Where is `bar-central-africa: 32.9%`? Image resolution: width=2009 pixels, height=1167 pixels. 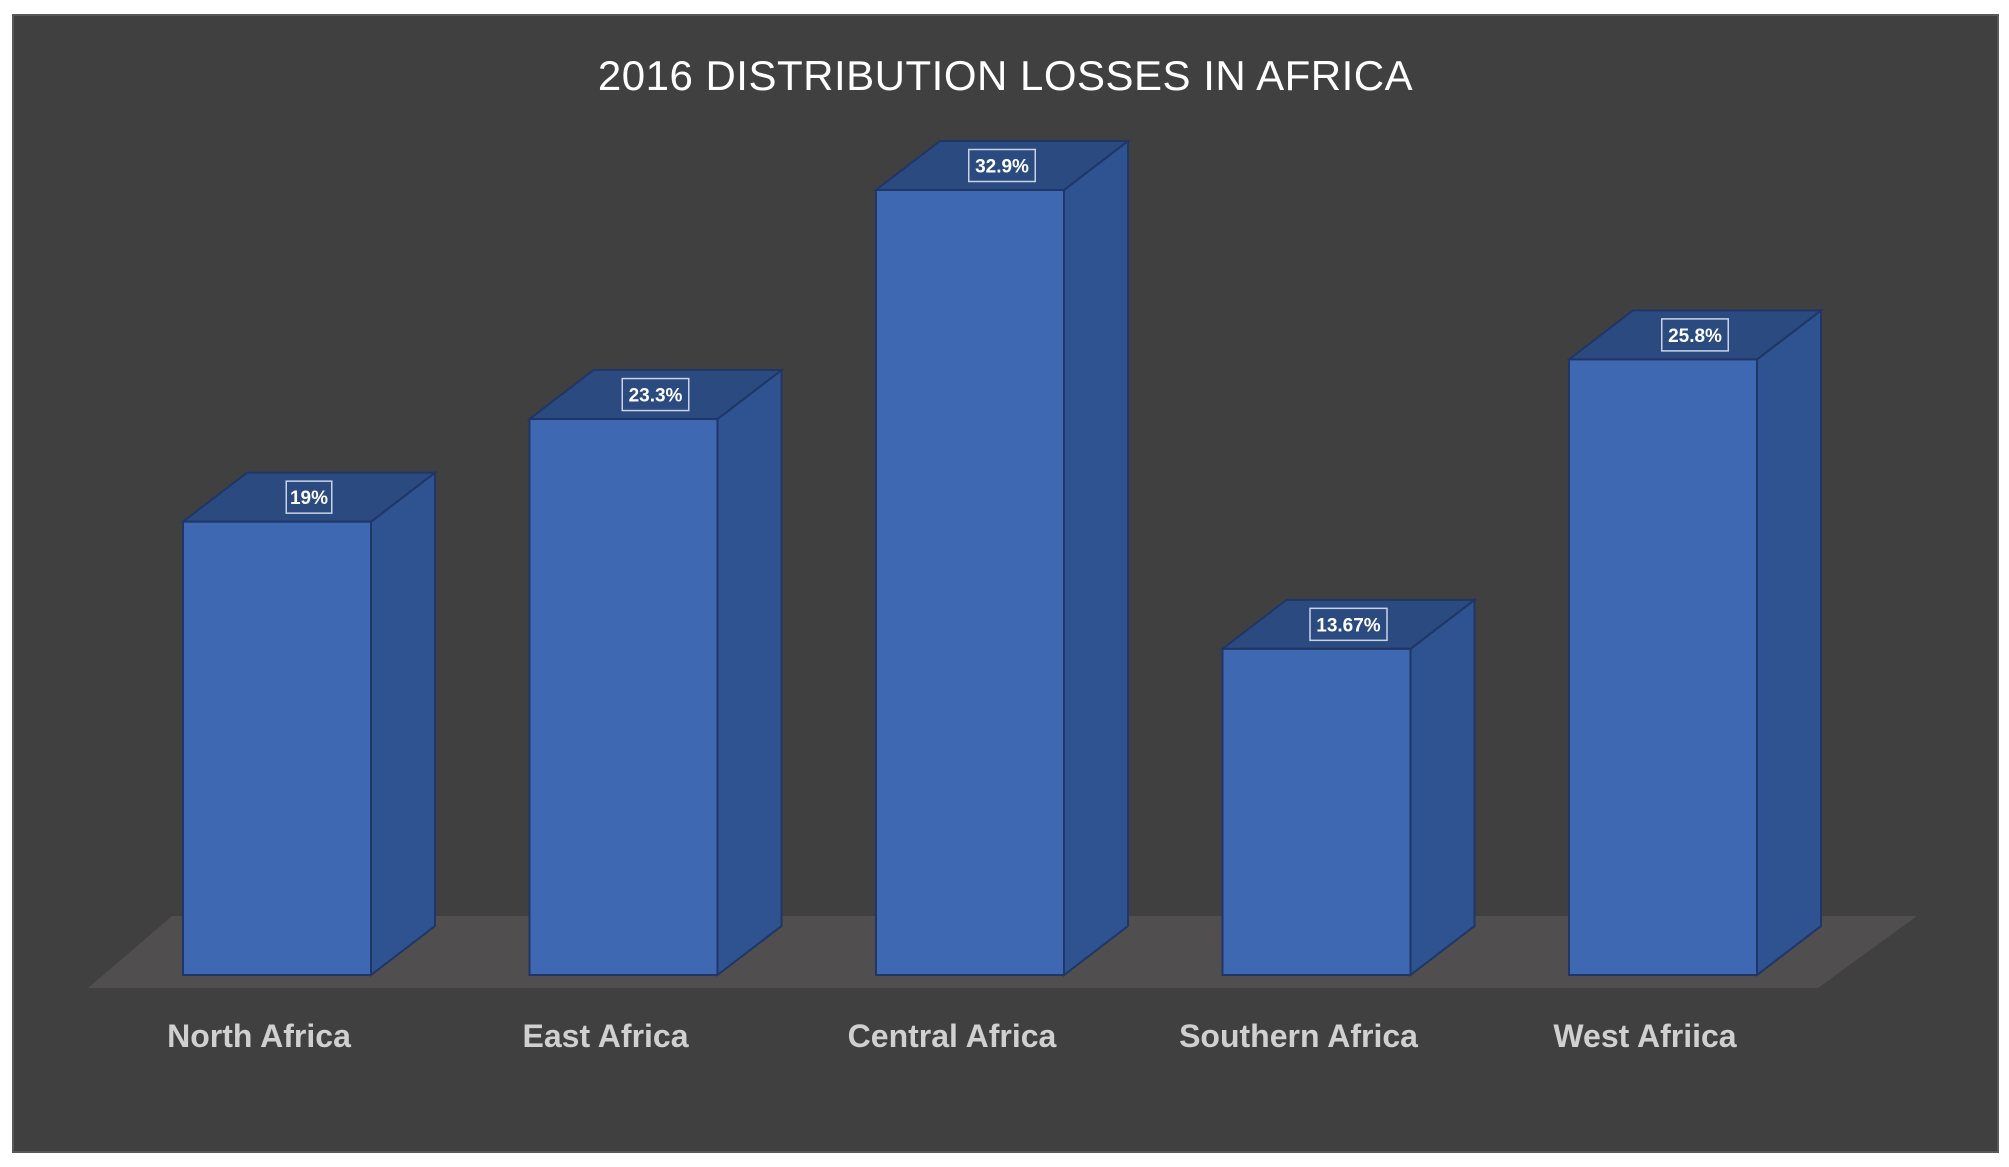 bar-central-africa: 32.9% is located at coordinates (1002, 558).